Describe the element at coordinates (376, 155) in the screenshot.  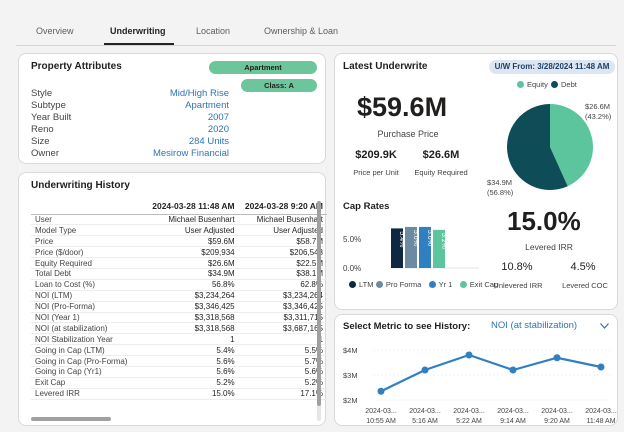
I see `price-per-unit-value: $209.9K` at that location.